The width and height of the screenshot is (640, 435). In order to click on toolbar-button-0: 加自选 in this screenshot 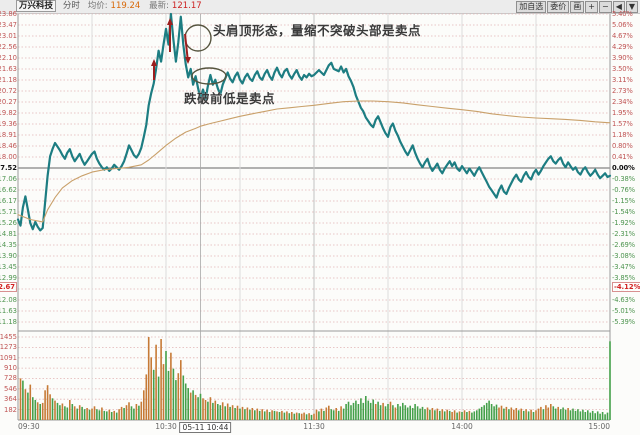, I will do `click(531, 7)`.